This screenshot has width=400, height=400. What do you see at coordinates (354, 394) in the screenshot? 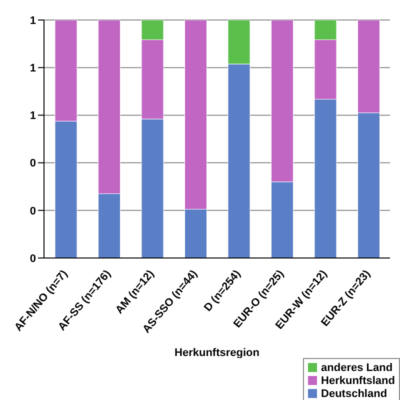
I see `legend-label: Deutschland` at bounding box center [354, 394].